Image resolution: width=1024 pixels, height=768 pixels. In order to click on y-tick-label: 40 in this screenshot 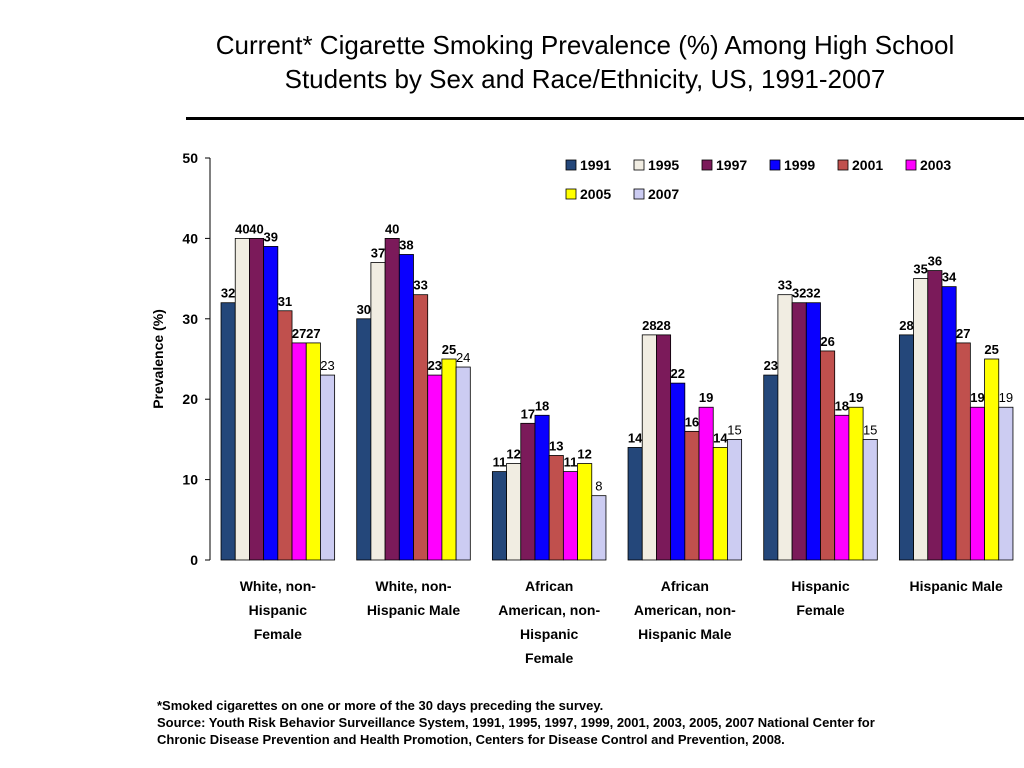, I will do `click(190, 238)`.